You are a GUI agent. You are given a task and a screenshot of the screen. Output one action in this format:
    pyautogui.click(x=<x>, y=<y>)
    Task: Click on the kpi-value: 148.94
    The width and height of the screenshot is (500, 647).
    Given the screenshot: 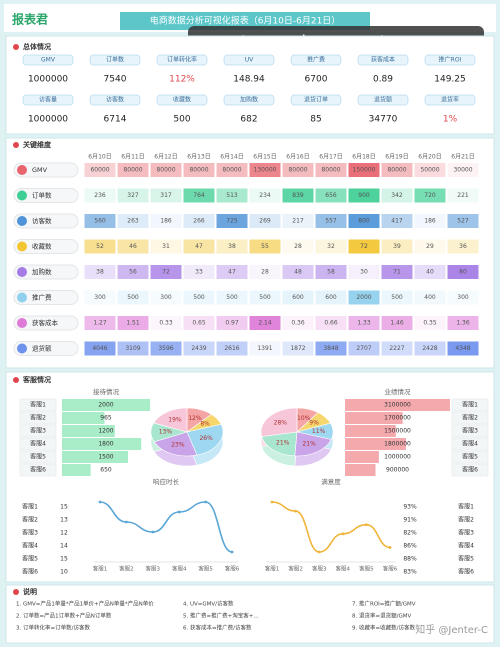 What is the action you would take?
    pyautogui.click(x=249, y=80)
    